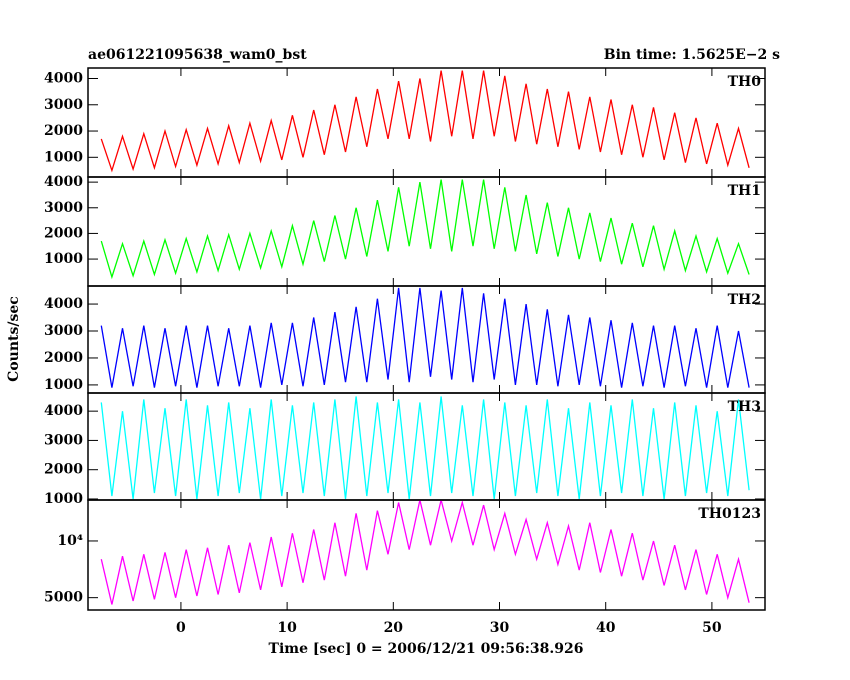 This screenshot has height=680, width=850. I want to click on panel-label: TH2, so click(744, 300).